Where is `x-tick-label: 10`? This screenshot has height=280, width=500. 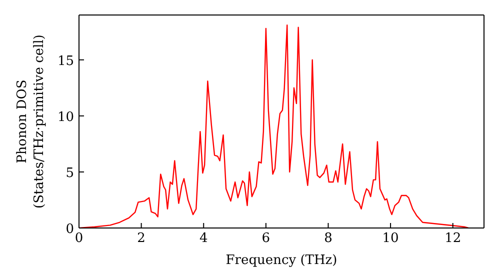
x-tick-label: 10 is located at coordinates (390, 238).